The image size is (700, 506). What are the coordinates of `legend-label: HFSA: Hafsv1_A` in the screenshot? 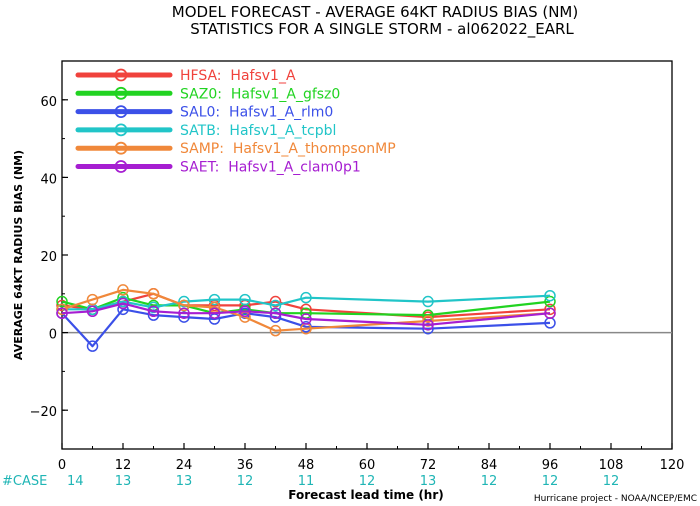 It's located at (238, 76).